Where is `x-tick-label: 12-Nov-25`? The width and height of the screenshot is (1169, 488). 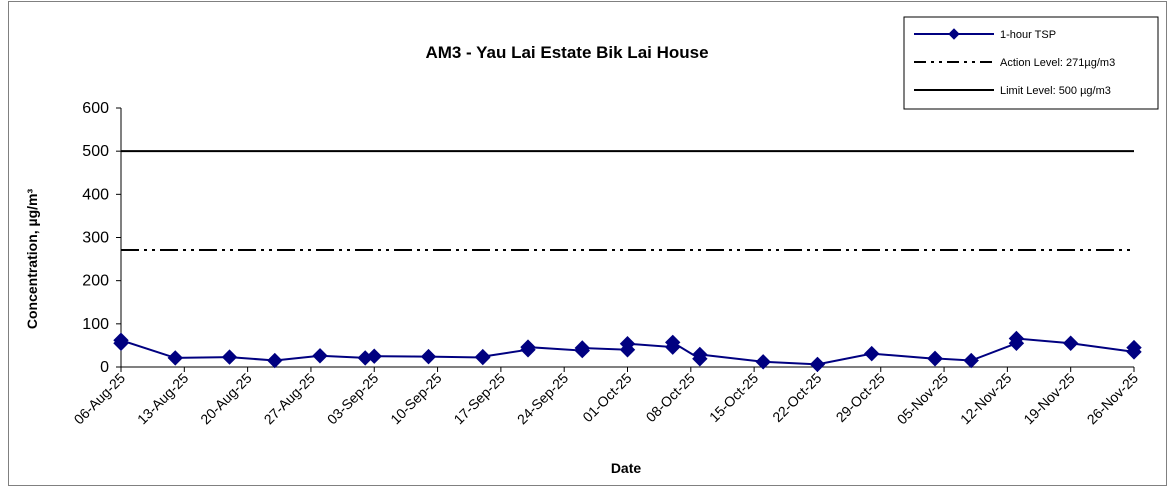 x-tick-label: 12-Nov-25 is located at coordinates (986, 399).